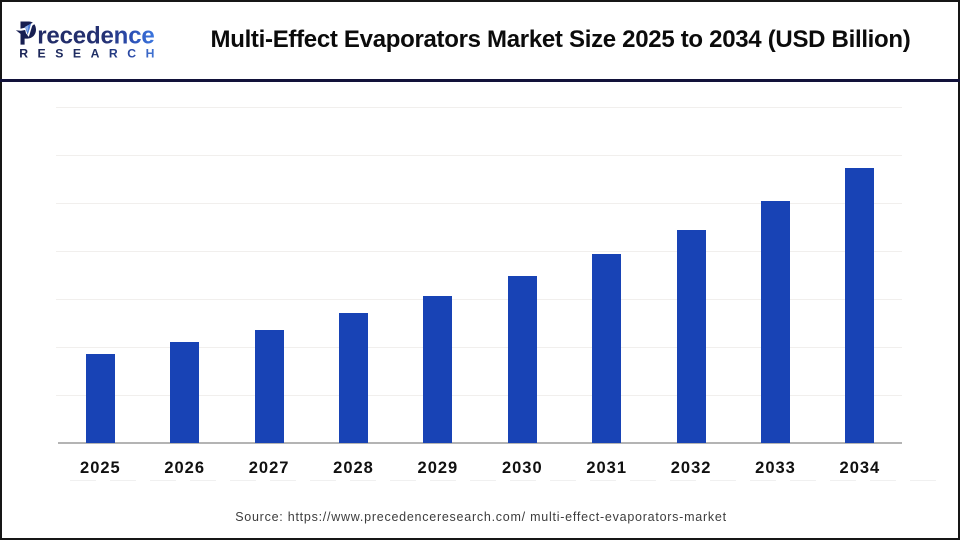 The image size is (960, 540). Describe the element at coordinates (95, 36) in the screenshot. I see `svg-text: recedence` at that location.